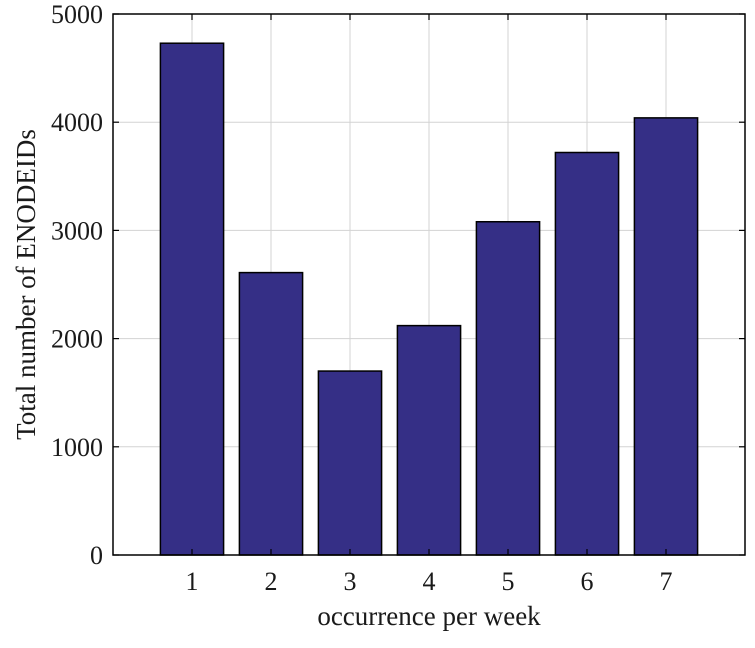  Describe the element at coordinates (77, 14) in the screenshot. I see `y-tick-label: 5000` at that location.